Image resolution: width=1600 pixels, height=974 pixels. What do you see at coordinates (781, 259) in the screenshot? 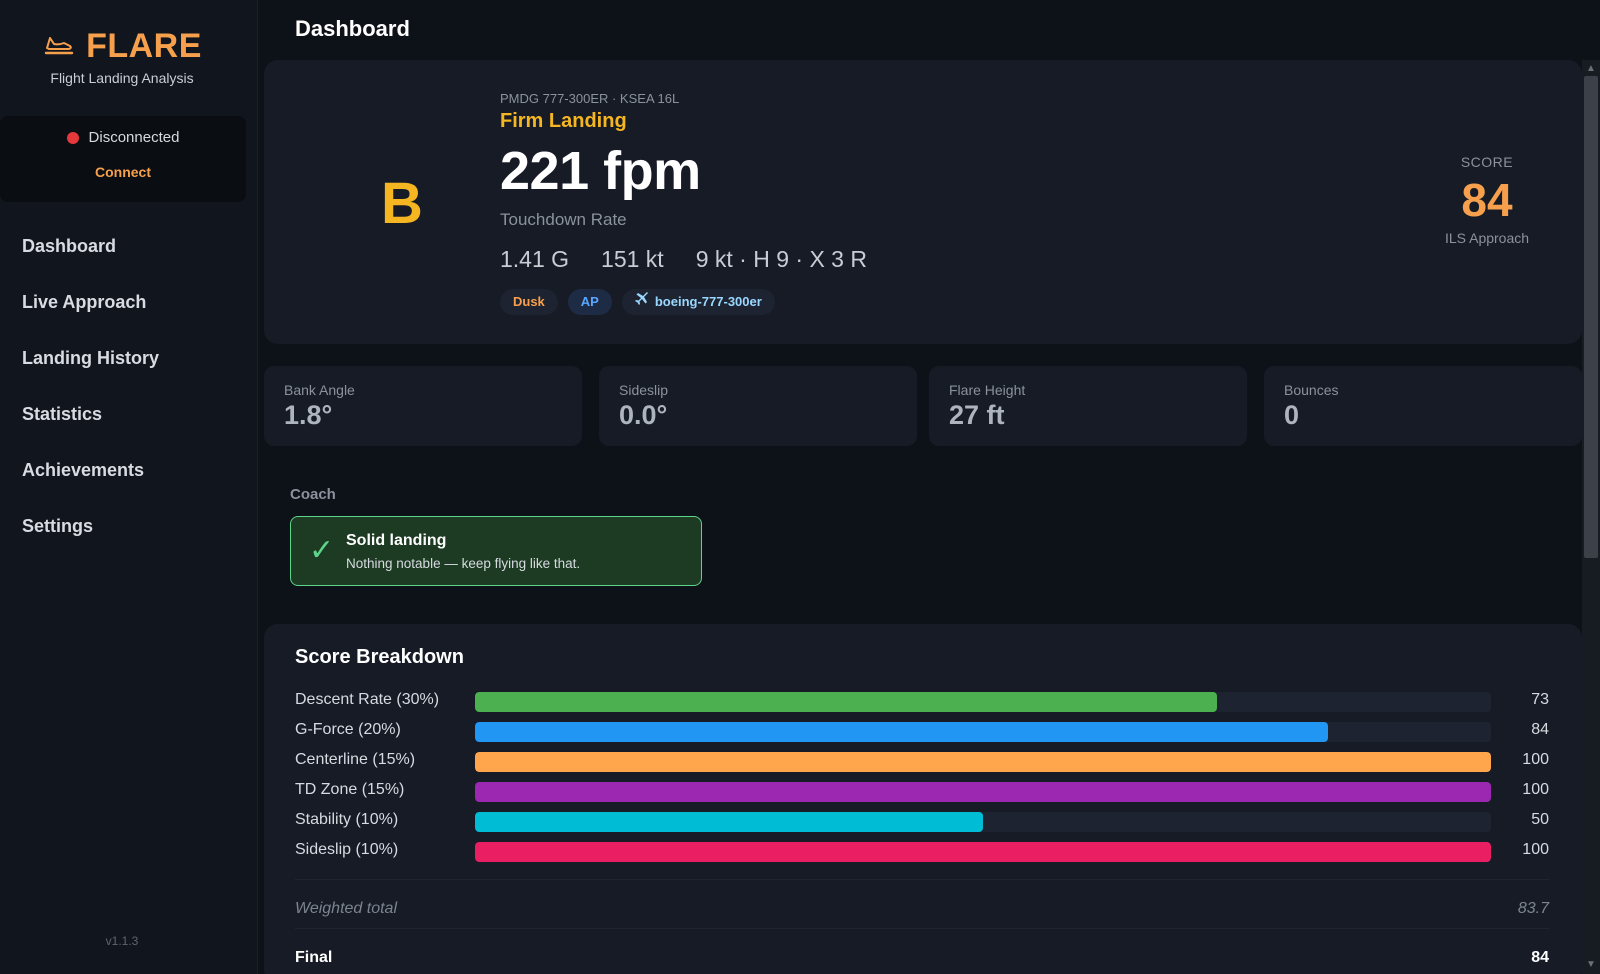
I see `wind-value: 9 kt · H 9 · X 3 R` at bounding box center [781, 259].